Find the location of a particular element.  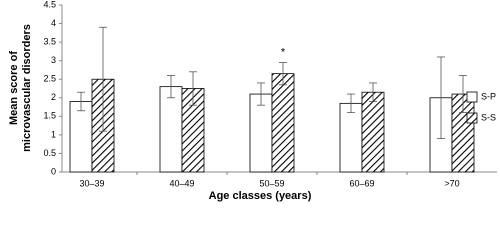

y-tick-label: 2 is located at coordinates (53, 97).